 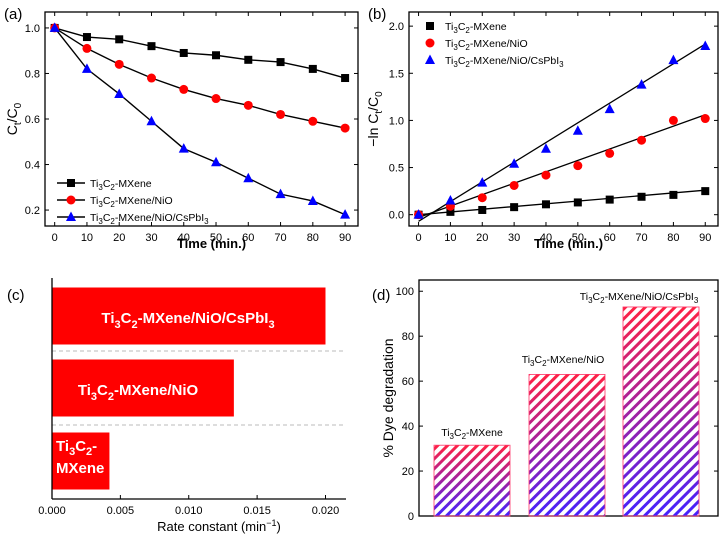 I want to click on panel-label: (b), so click(x=377, y=14).